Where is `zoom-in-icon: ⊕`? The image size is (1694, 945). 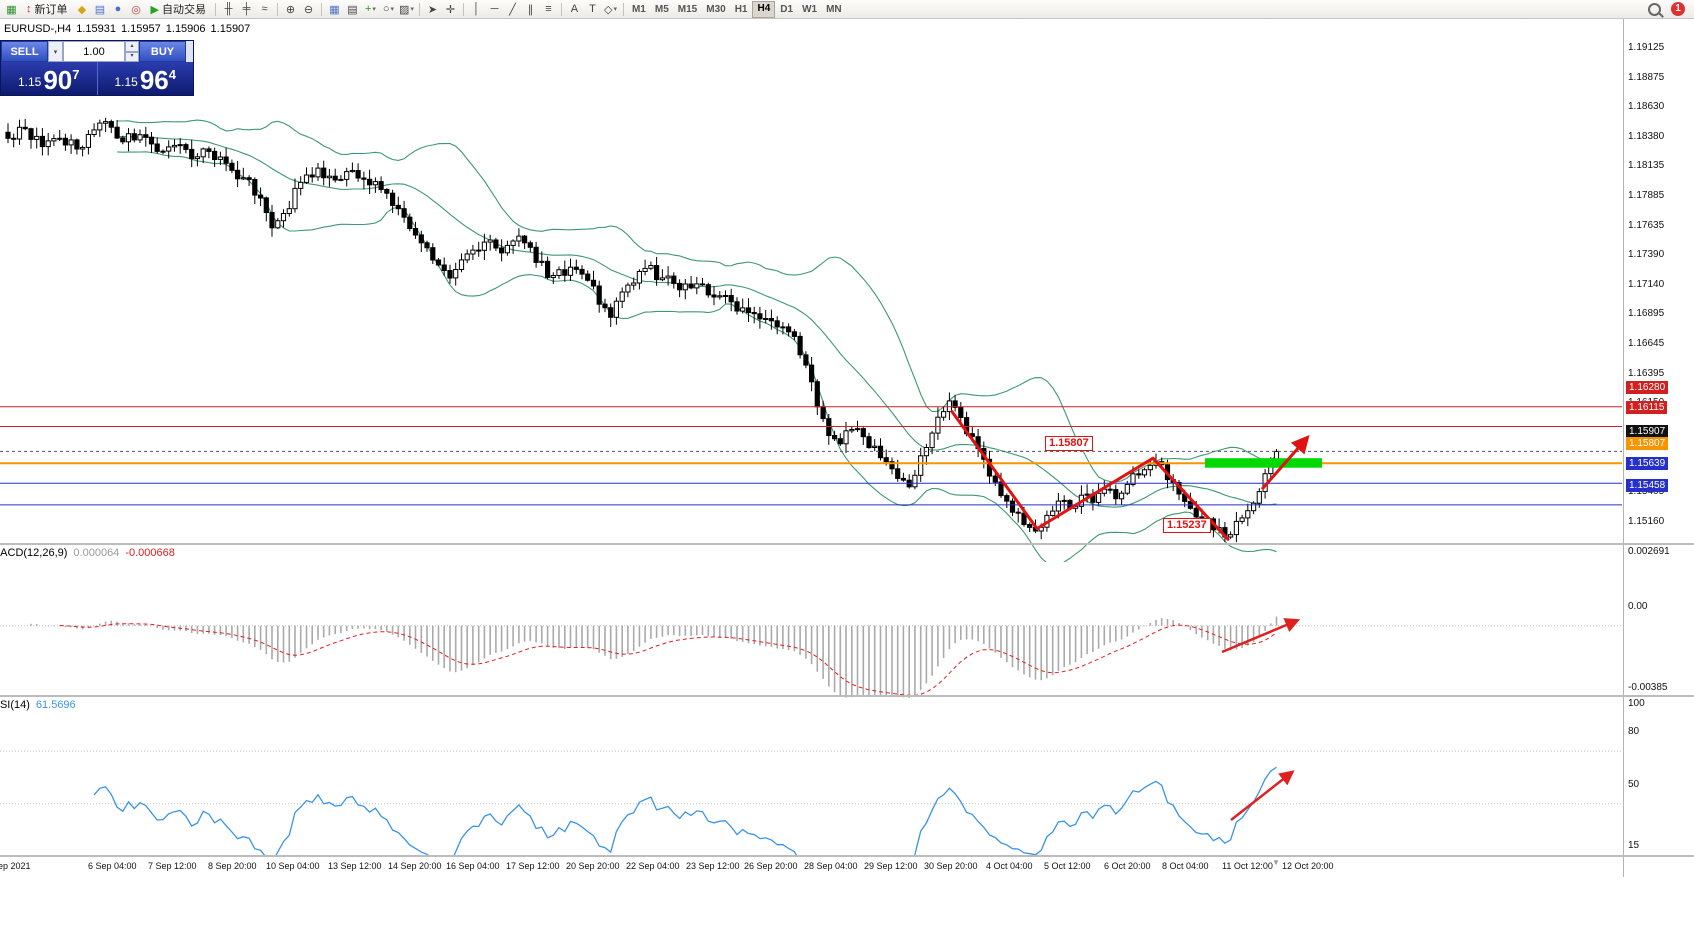
zoom-in-icon: ⊕ is located at coordinates (290, 9).